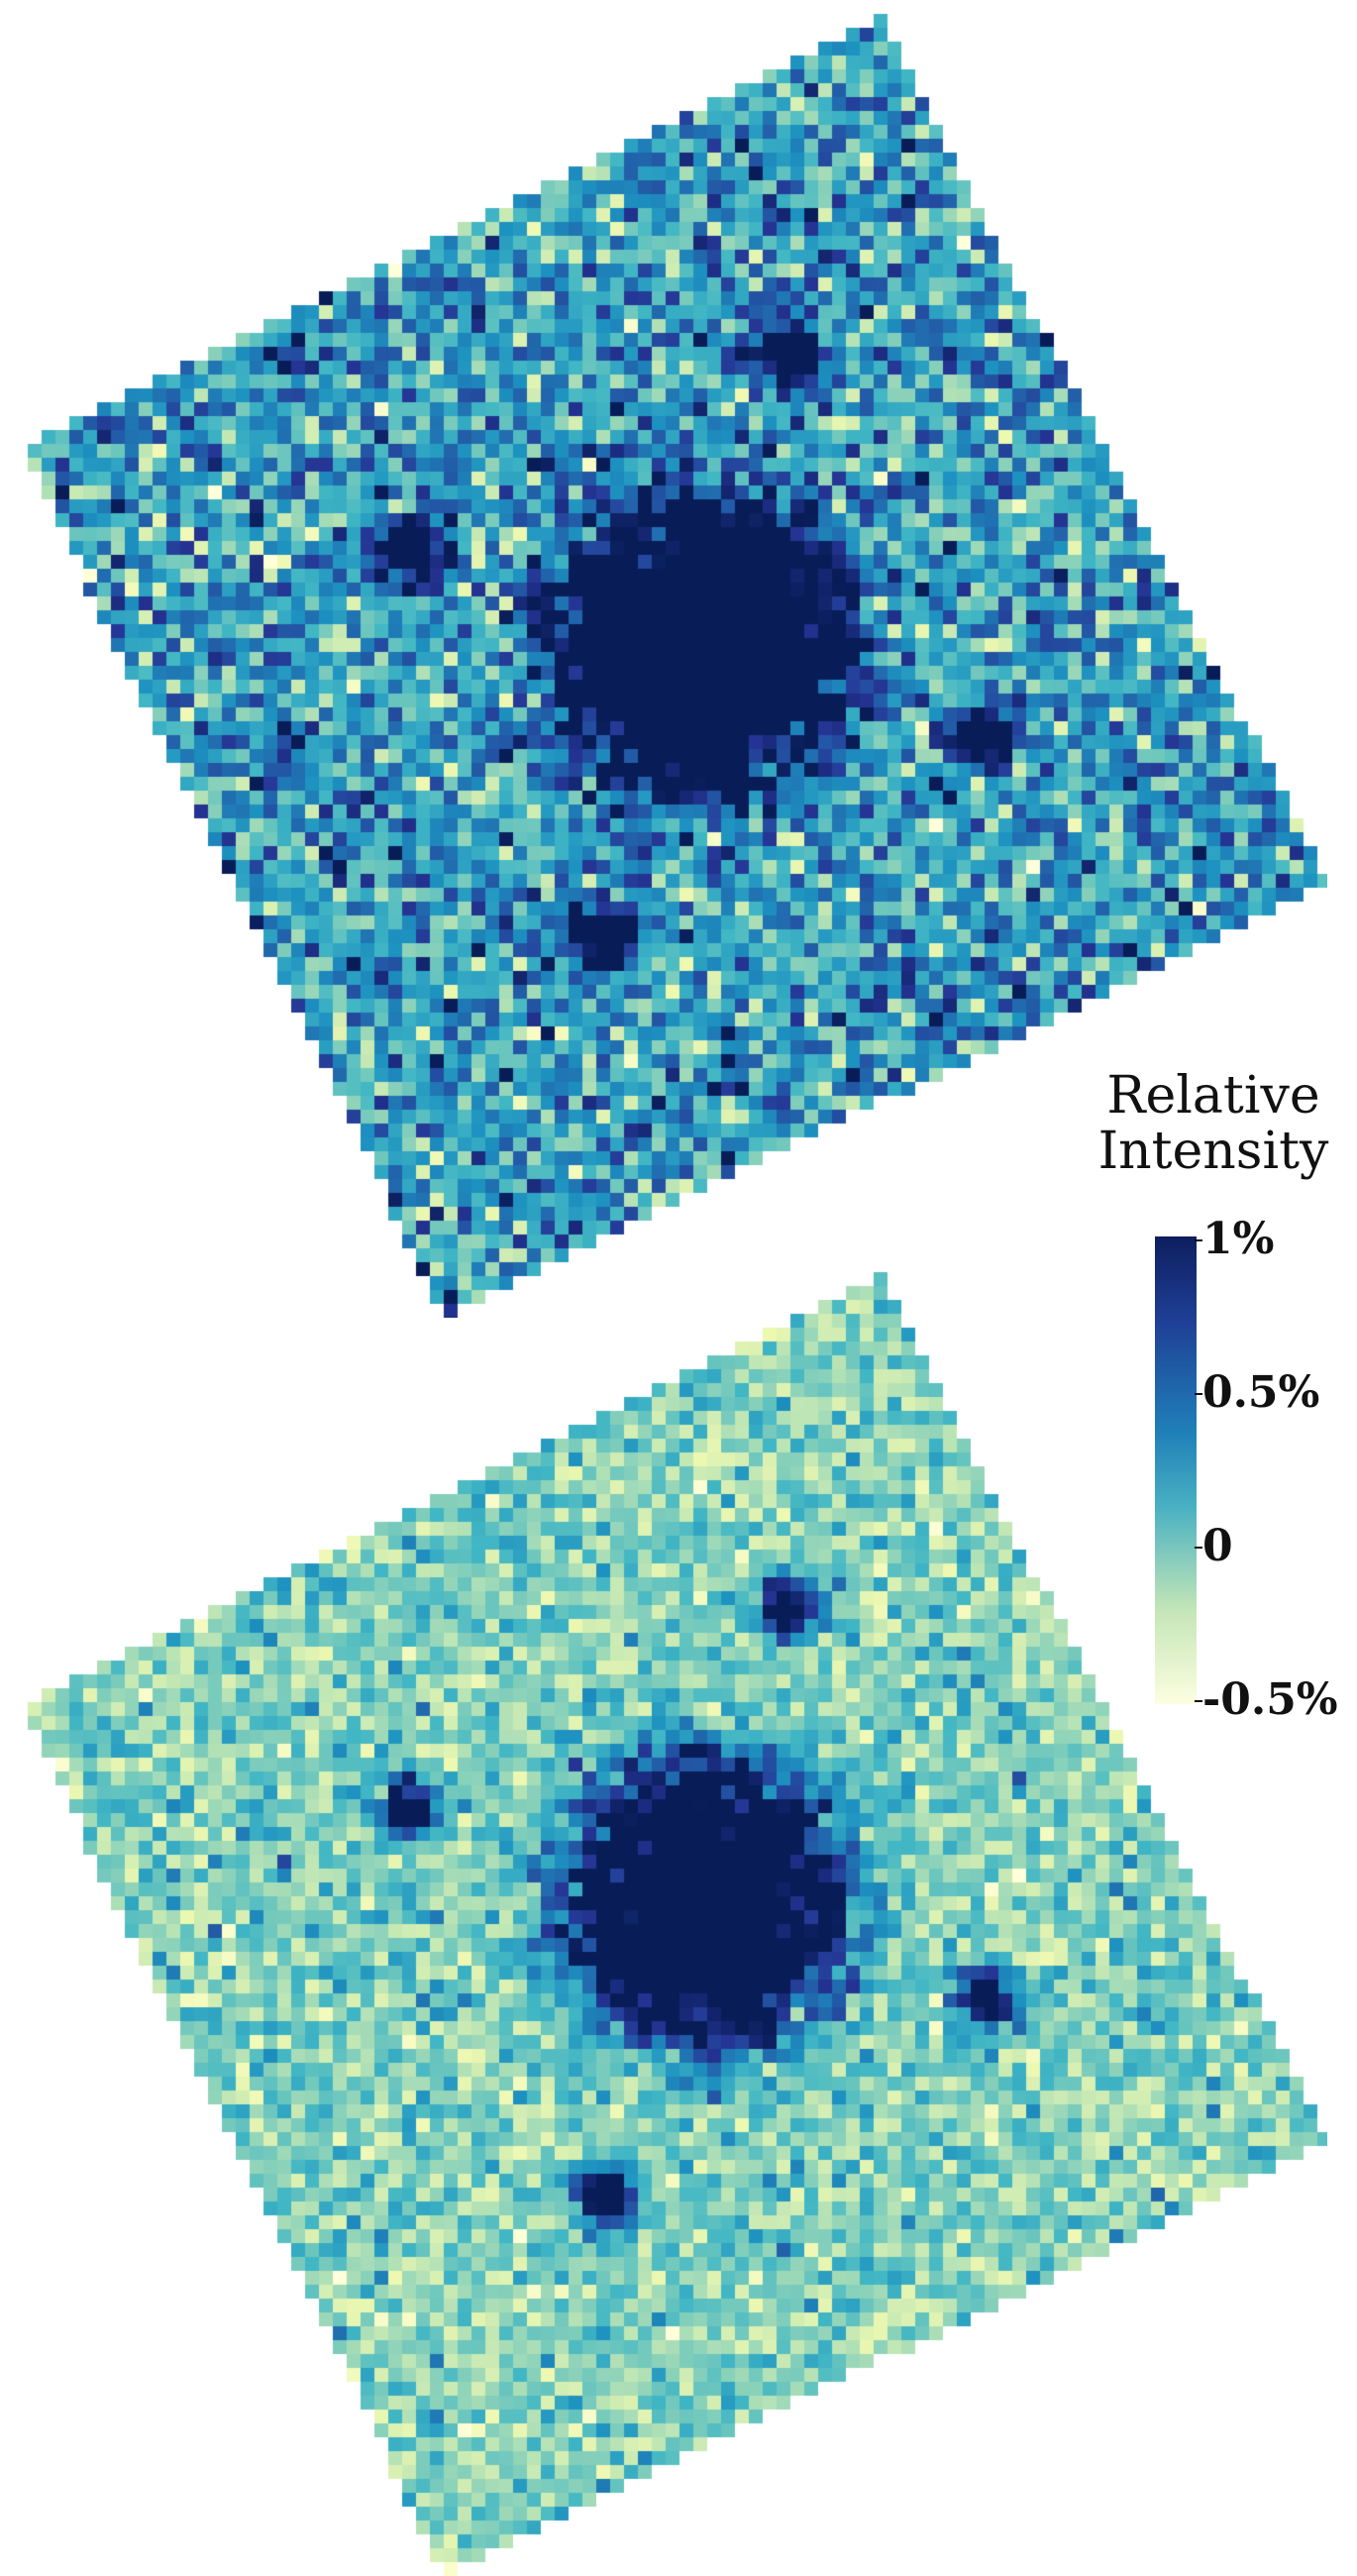 Image resolution: width=1357 pixels, height=2576 pixels. Describe the element at coordinates (1176, 1470) in the screenshot. I see `colorbar` at that location.